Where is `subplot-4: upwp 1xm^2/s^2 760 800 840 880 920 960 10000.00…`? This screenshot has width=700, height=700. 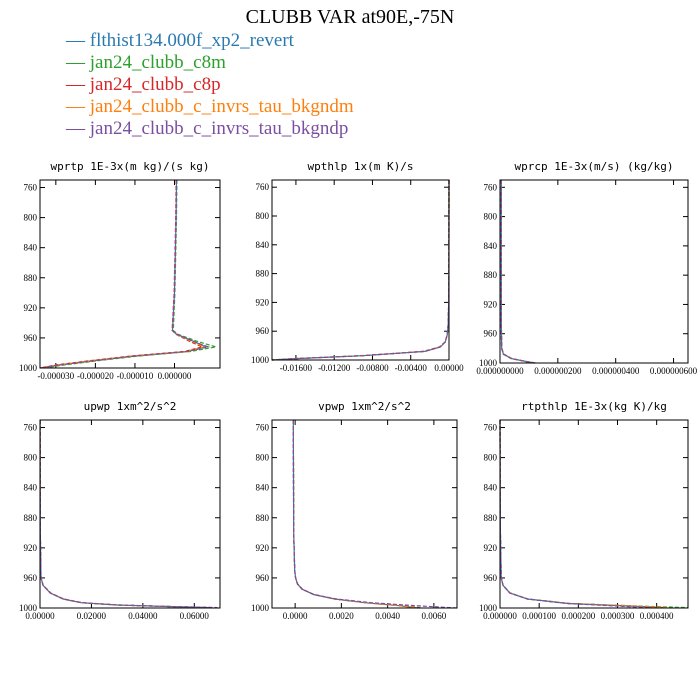 subplot-4: upwp 1xm^2/s^2 760 800 840 880 920 960 10000.00… is located at coordinates (120, 510).